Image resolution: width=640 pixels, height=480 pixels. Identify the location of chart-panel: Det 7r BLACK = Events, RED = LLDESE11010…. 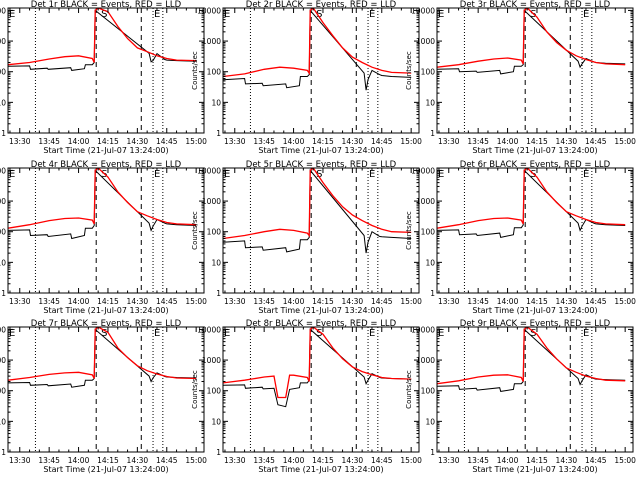
(103, 396).